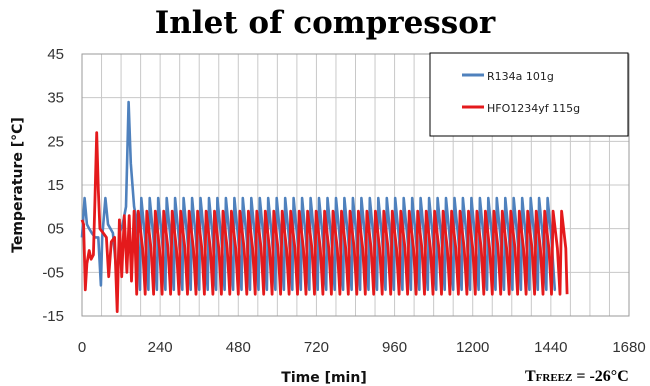  I want to click on y-tick-label: 45, so click(55, 54).